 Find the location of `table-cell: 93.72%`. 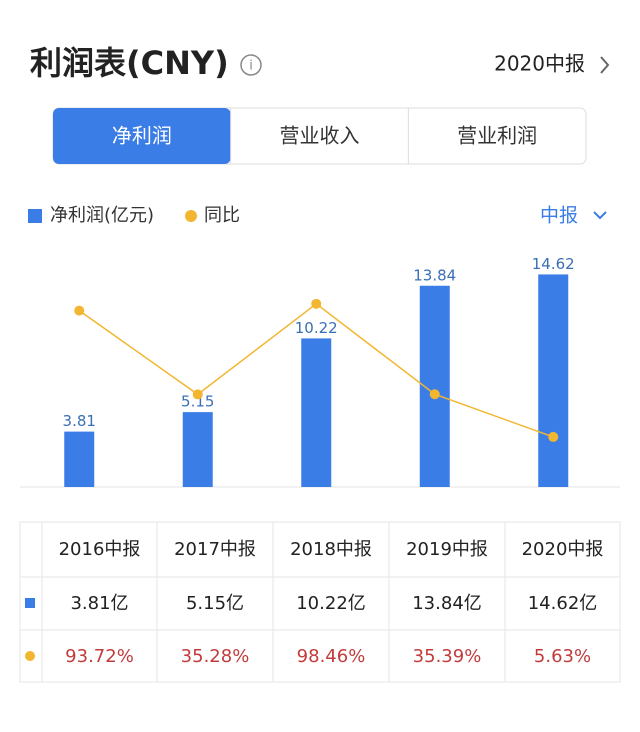

table-cell: 93.72% is located at coordinates (99, 656).